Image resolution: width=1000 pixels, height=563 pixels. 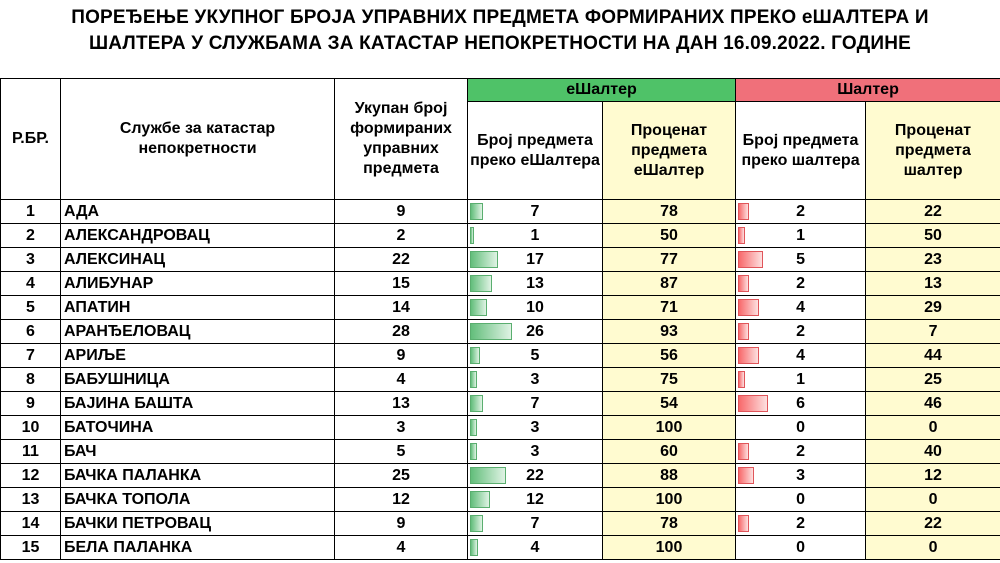 I want to click on office-name-cell: БАЧКИ ПЕТРОВАЦ, so click(x=197, y=523).